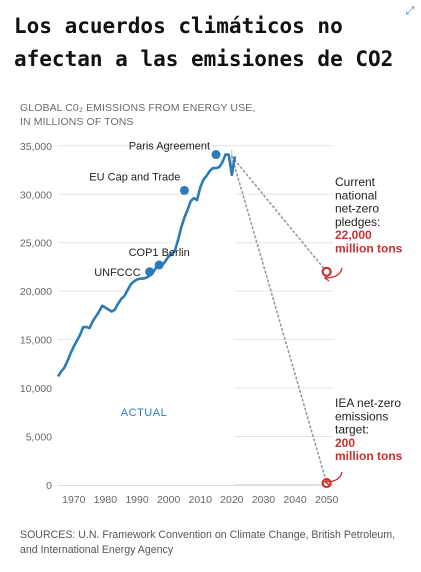 The height and width of the screenshot is (572, 421). I want to click on projection-label: target:, so click(352, 430).